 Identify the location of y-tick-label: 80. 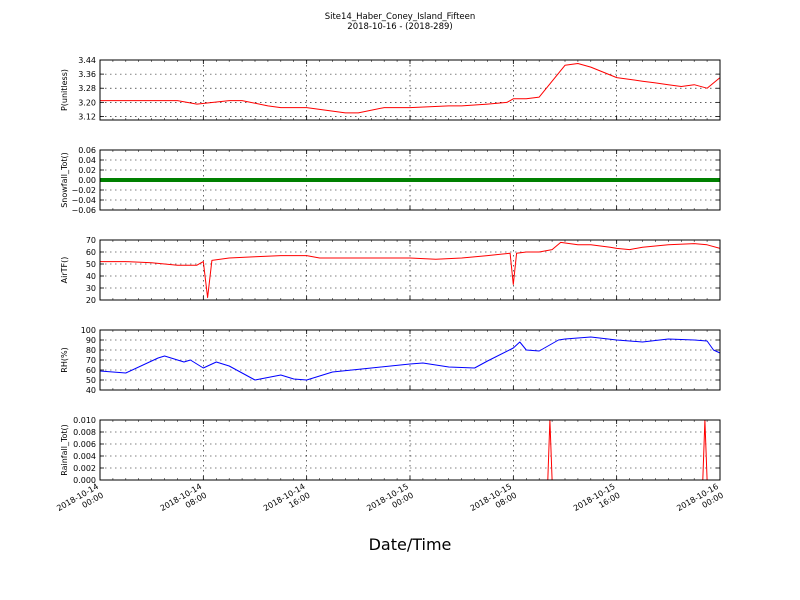
(91, 350).